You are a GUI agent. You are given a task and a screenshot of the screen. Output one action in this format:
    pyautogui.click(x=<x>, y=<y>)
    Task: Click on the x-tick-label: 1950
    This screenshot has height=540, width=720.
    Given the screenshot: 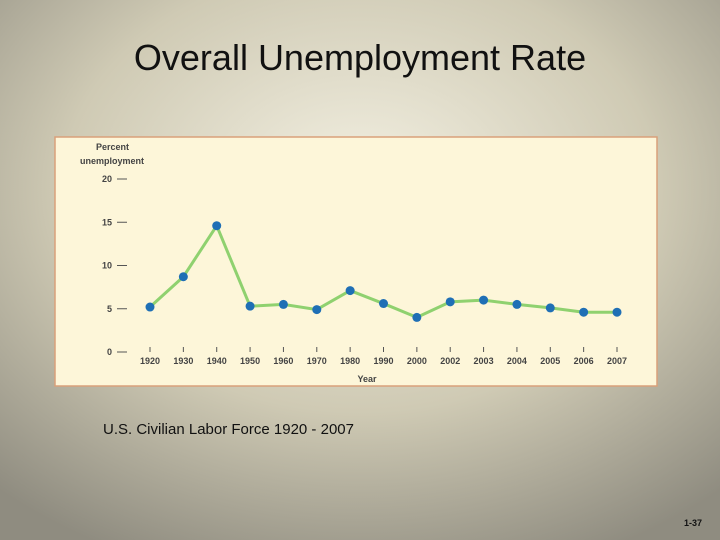 What is the action you would take?
    pyautogui.click(x=250, y=361)
    